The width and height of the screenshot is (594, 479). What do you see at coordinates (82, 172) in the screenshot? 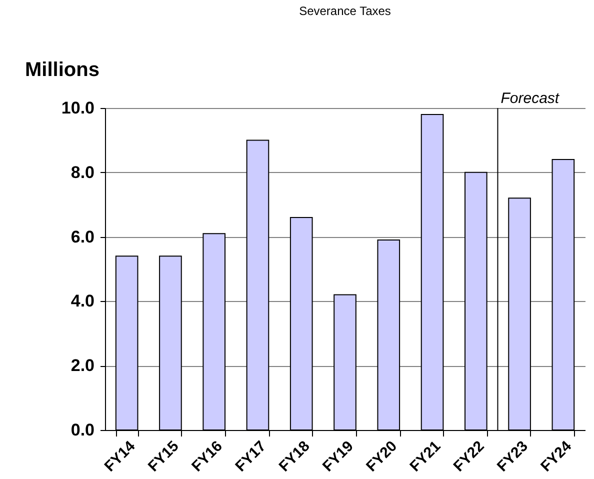
I see `y-tick-label: 8.0` at bounding box center [82, 172].